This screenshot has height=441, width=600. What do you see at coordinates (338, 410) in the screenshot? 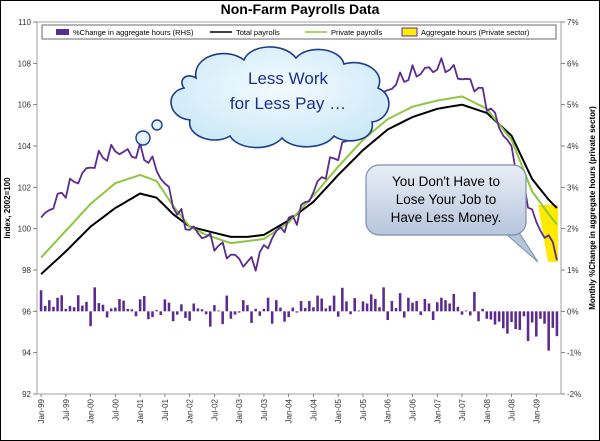
I see `x-tick-label: Jan-05` at bounding box center [338, 410].